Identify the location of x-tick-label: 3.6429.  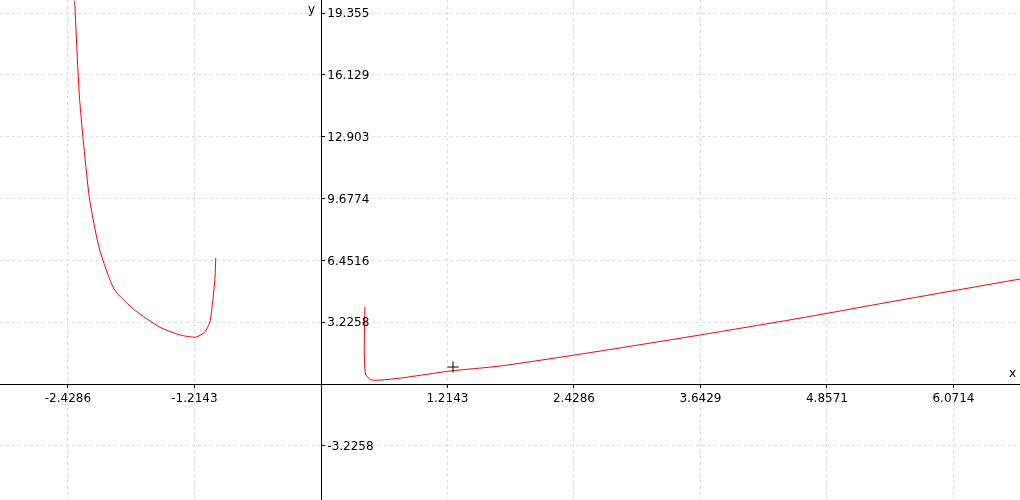
(700, 398).